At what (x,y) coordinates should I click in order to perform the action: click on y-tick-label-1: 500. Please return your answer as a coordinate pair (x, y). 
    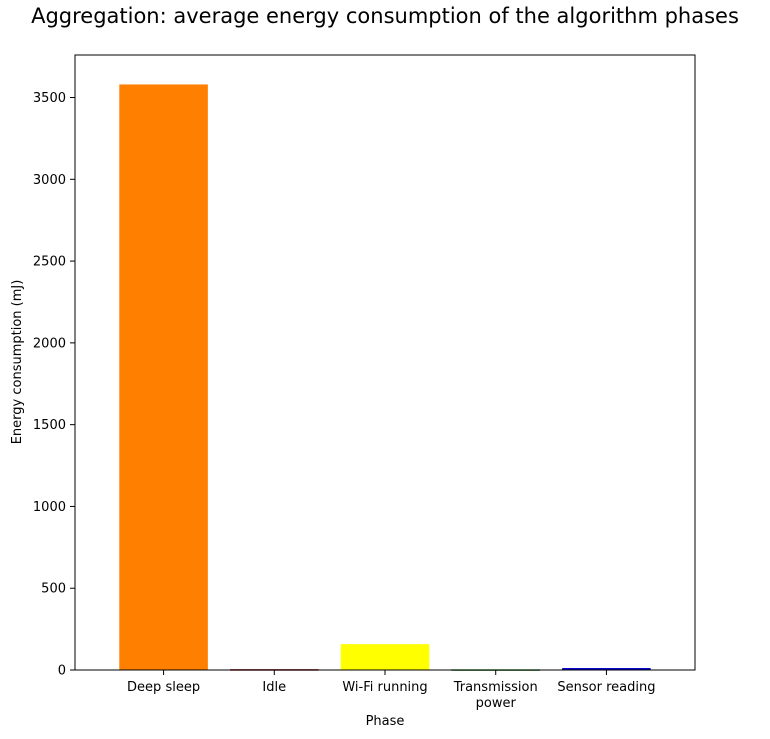
    Looking at the image, I should click on (53, 589).